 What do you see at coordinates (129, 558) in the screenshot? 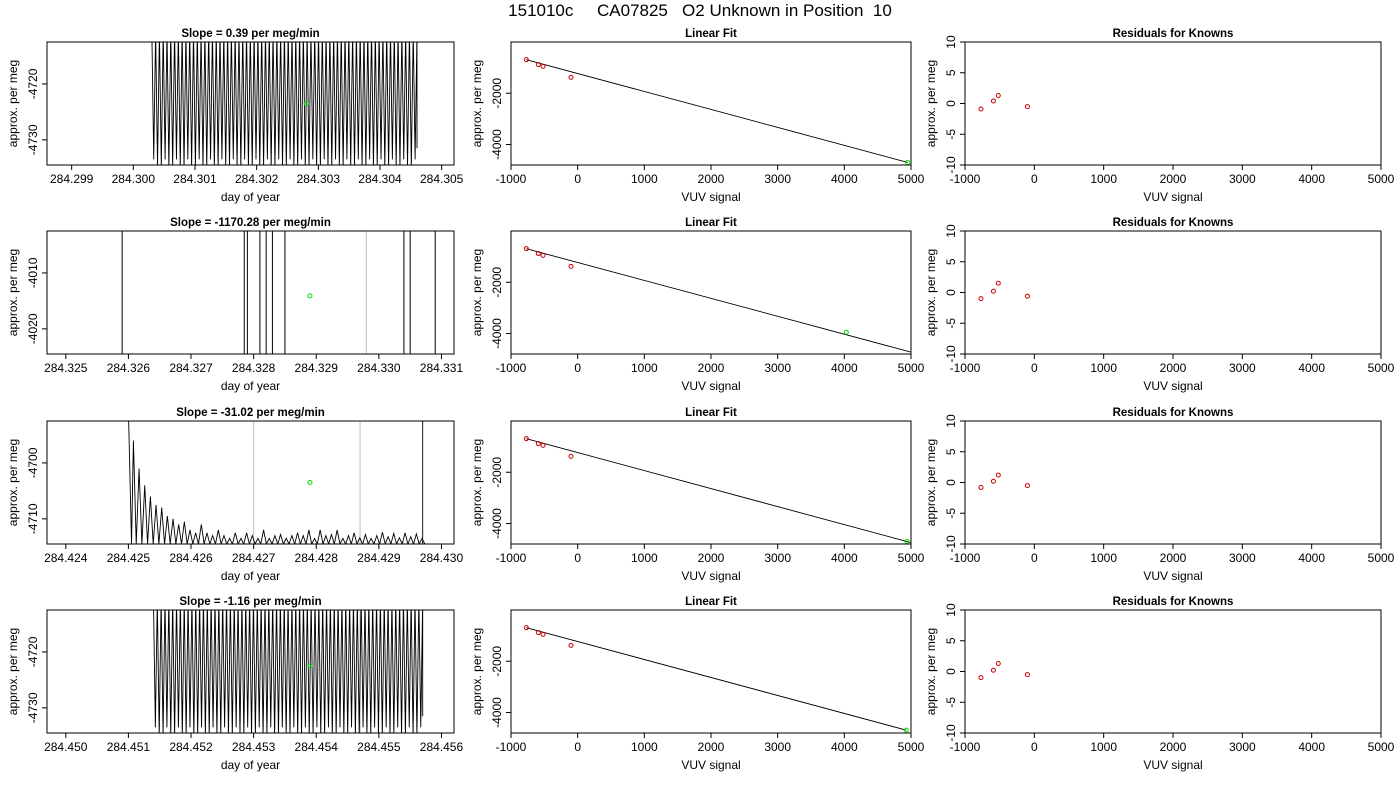
I see `x-tick-label: 284.425` at bounding box center [129, 558].